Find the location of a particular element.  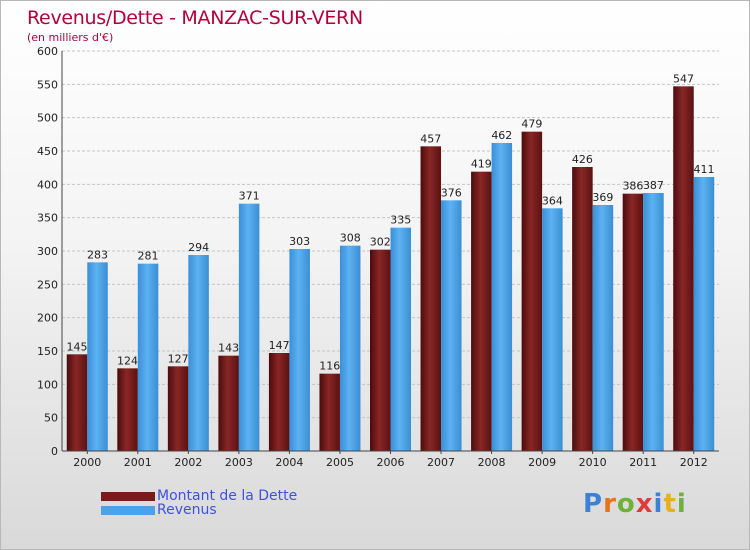

legend-swatch-revenus is located at coordinates (128, 510).